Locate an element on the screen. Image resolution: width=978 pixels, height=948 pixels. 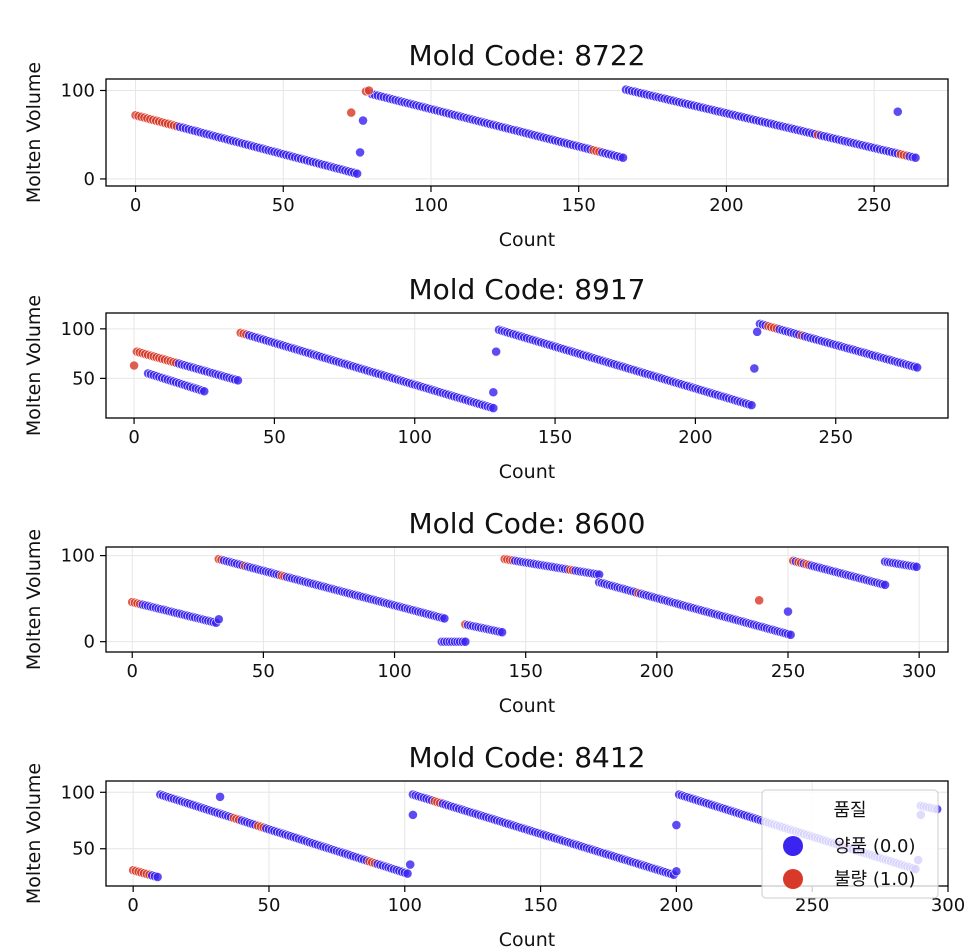
legend-marker-good is located at coordinates (793, 846).